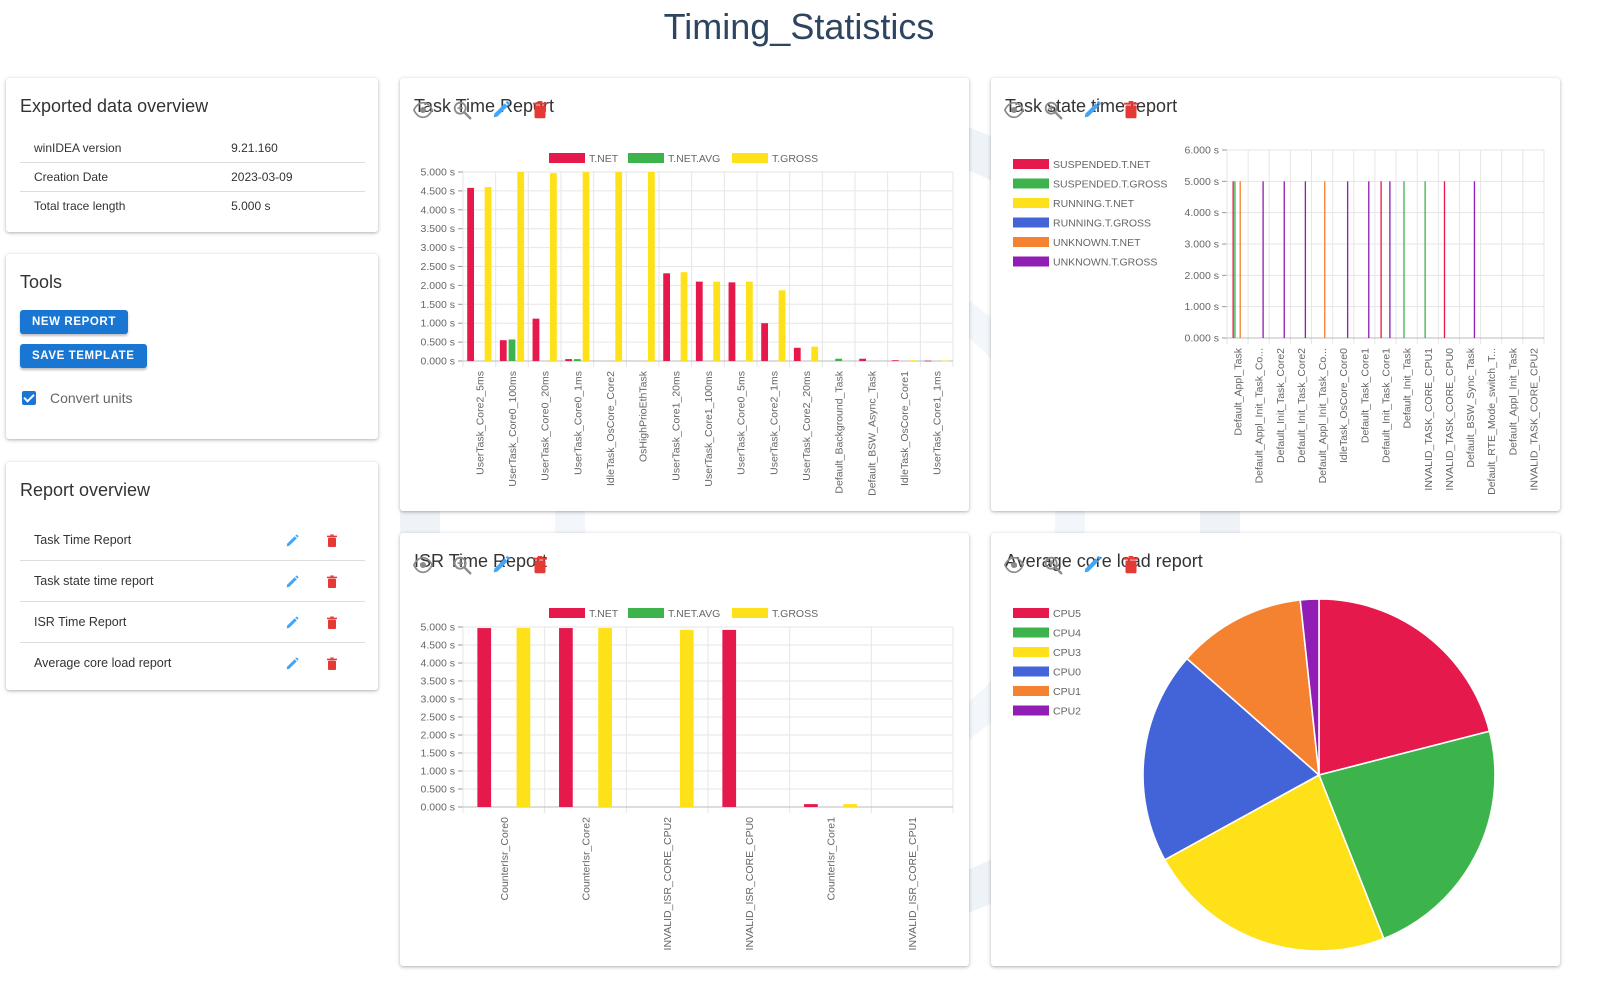 This screenshot has width=1598, height=992. What do you see at coordinates (1110, 185) in the screenshot?
I see `legend-label: SUSPENDED.T.GROSS` at bounding box center [1110, 185].